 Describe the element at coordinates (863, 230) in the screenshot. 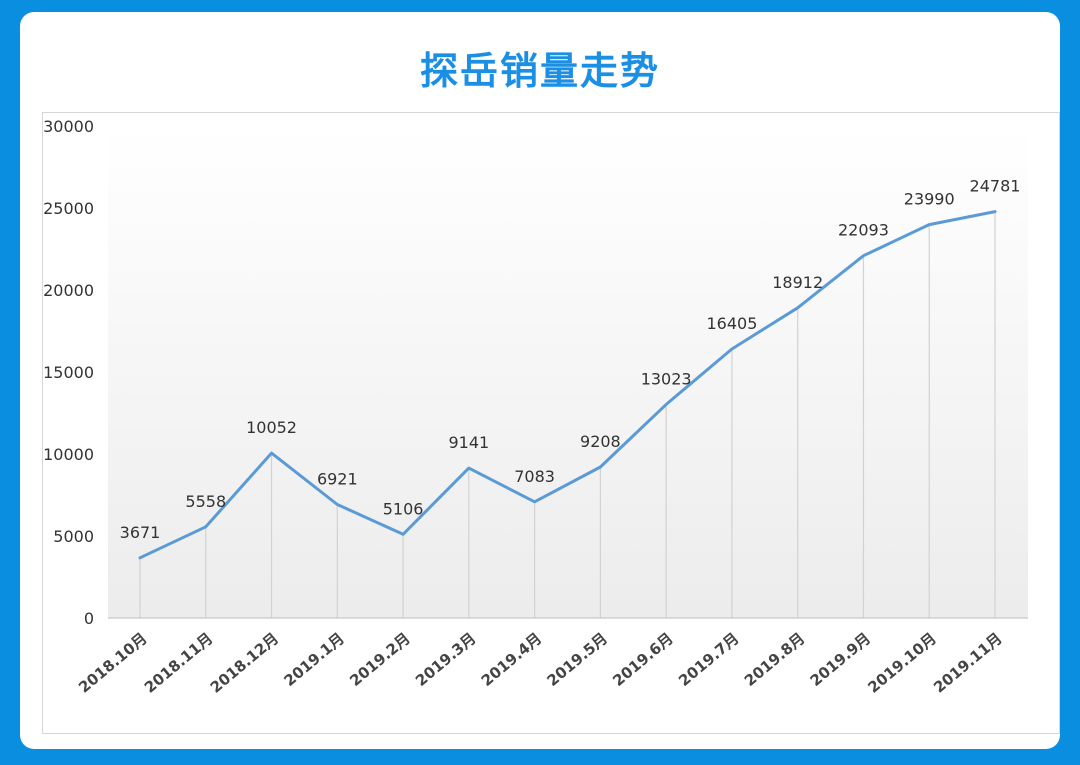

I see `data-label: 22093` at that location.